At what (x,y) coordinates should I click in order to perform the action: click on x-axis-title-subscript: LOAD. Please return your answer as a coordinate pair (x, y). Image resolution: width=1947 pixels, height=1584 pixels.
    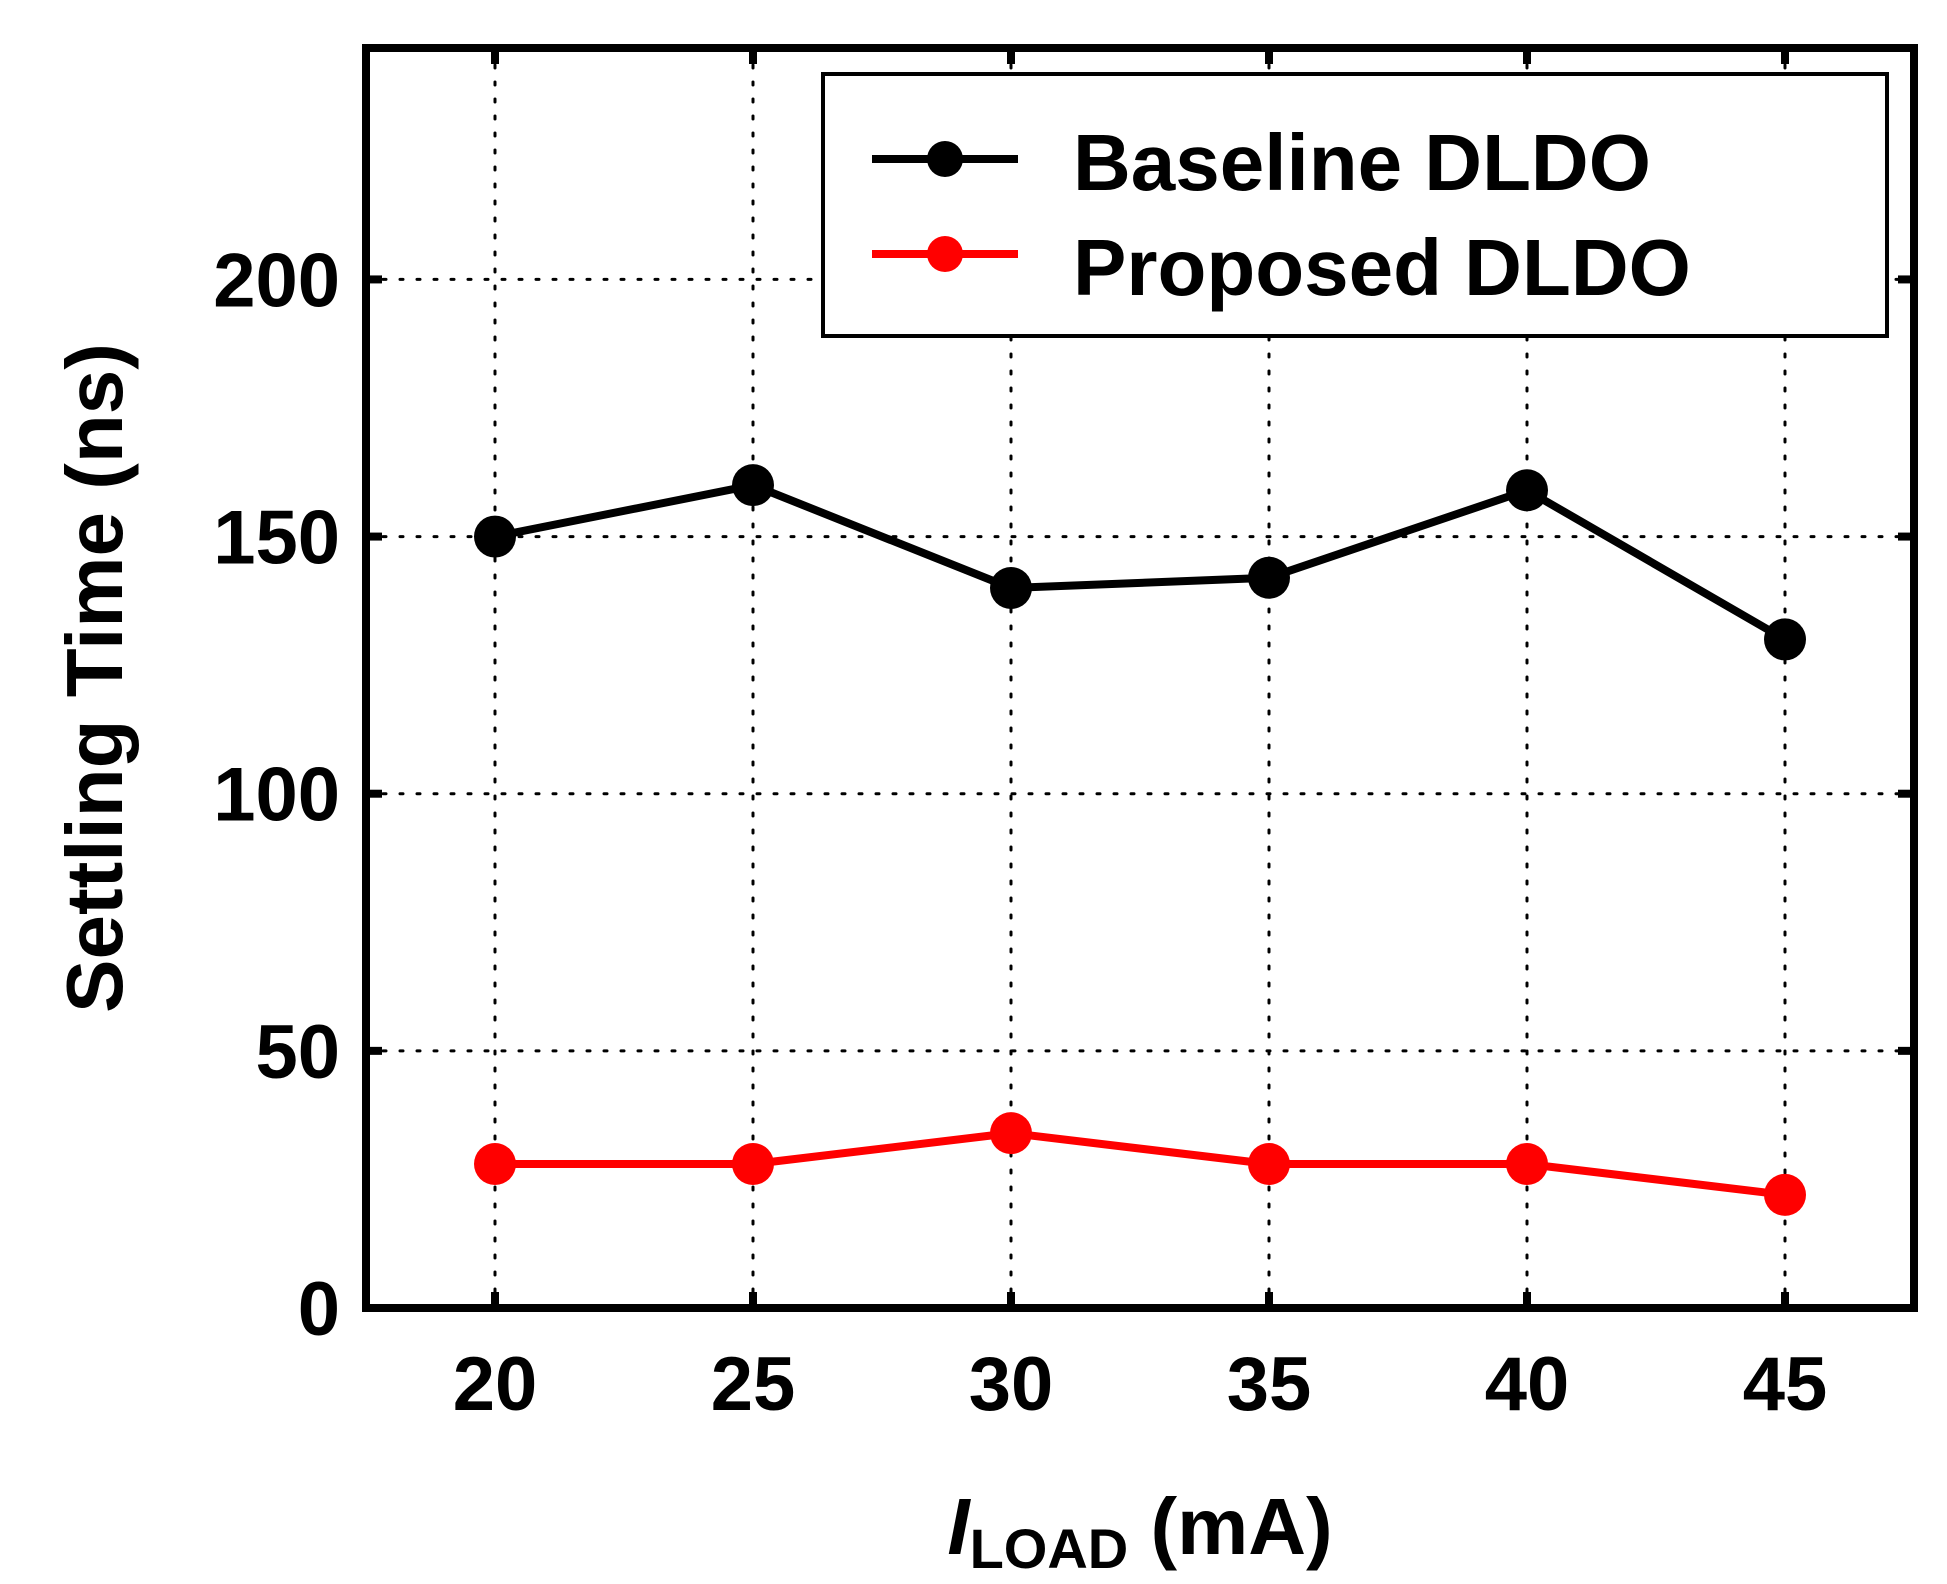
    Looking at the image, I should click on (1049, 1548).